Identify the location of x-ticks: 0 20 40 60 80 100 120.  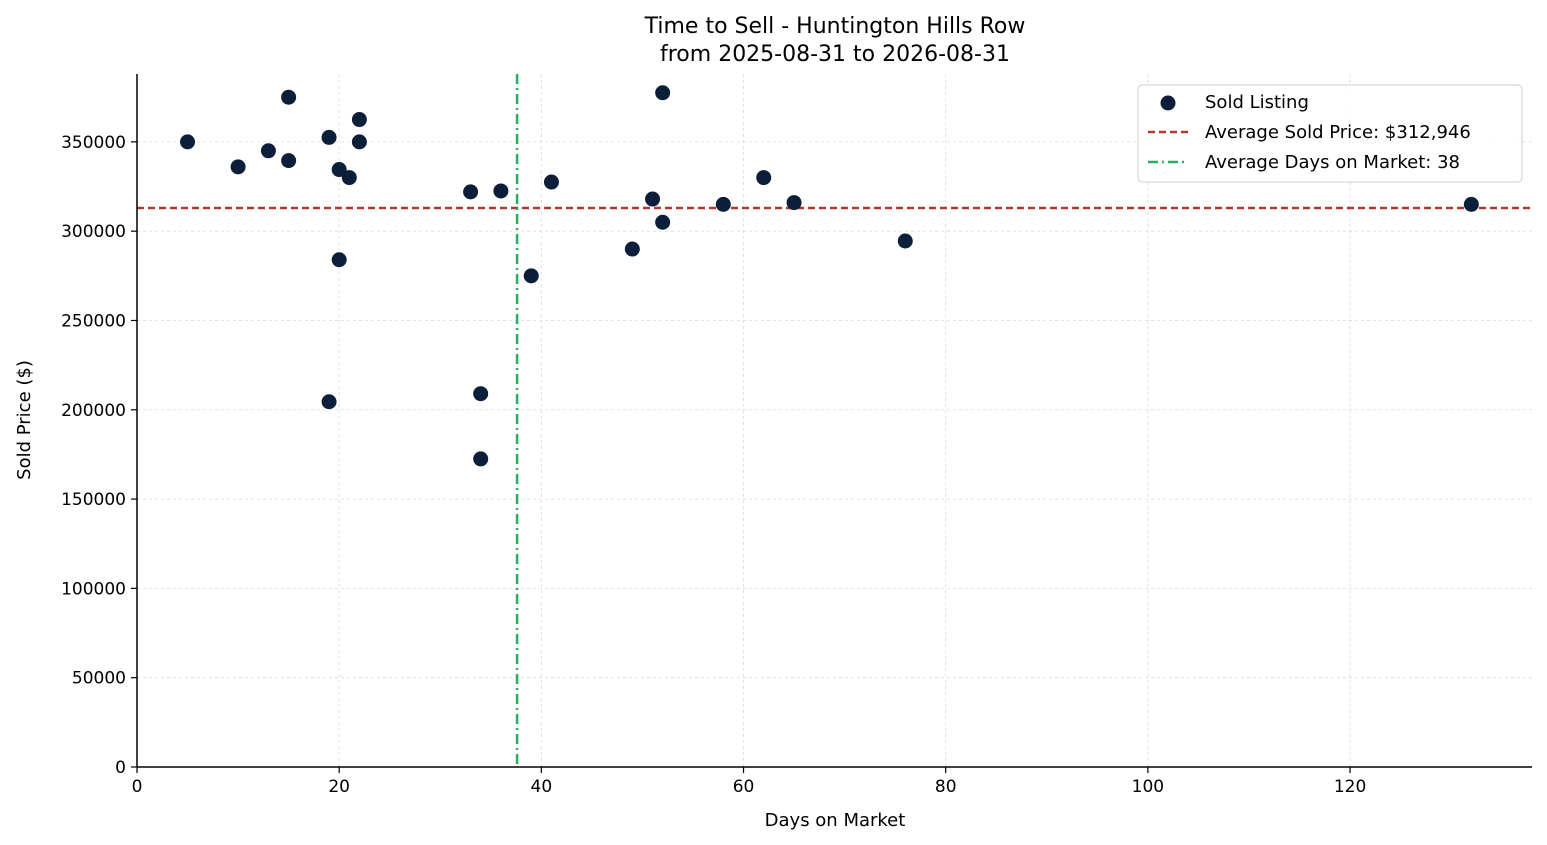
(749, 782).